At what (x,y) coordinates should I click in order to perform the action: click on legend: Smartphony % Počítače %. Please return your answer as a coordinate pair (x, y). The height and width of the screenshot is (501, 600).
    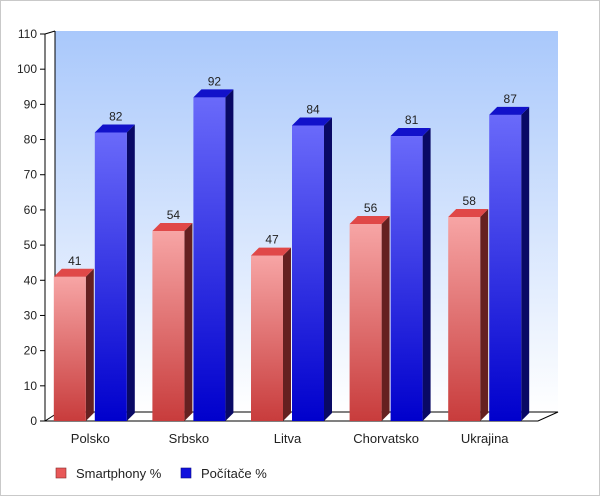
    Looking at the image, I should click on (161, 473).